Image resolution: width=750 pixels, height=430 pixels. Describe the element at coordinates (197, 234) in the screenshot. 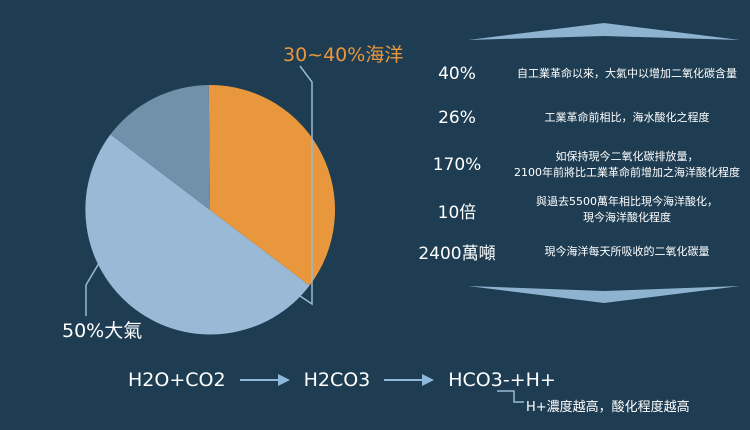

I see `pie-slice-atmosphere` at that location.